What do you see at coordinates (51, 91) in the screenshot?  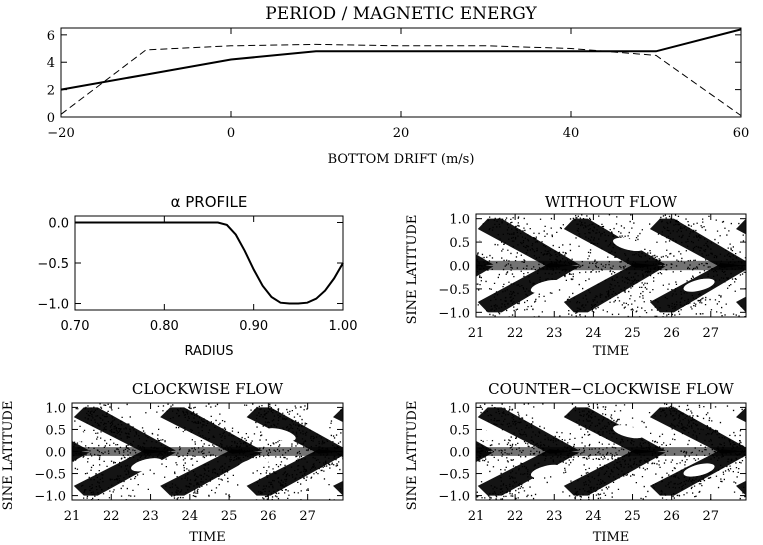 I see `y-tick-label: 2` at bounding box center [51, 91].